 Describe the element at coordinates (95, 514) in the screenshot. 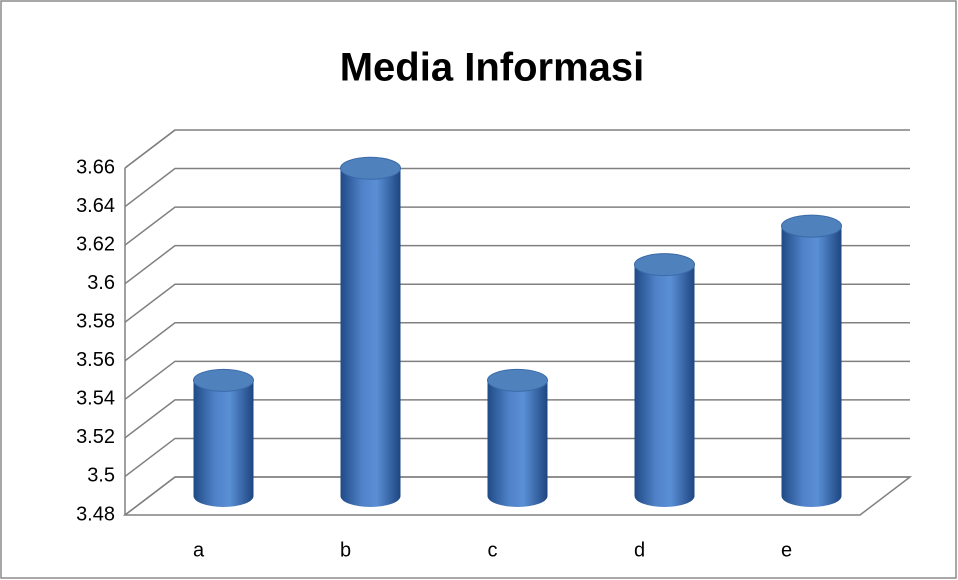

I see `y-tick-label: 3.48` at that location.